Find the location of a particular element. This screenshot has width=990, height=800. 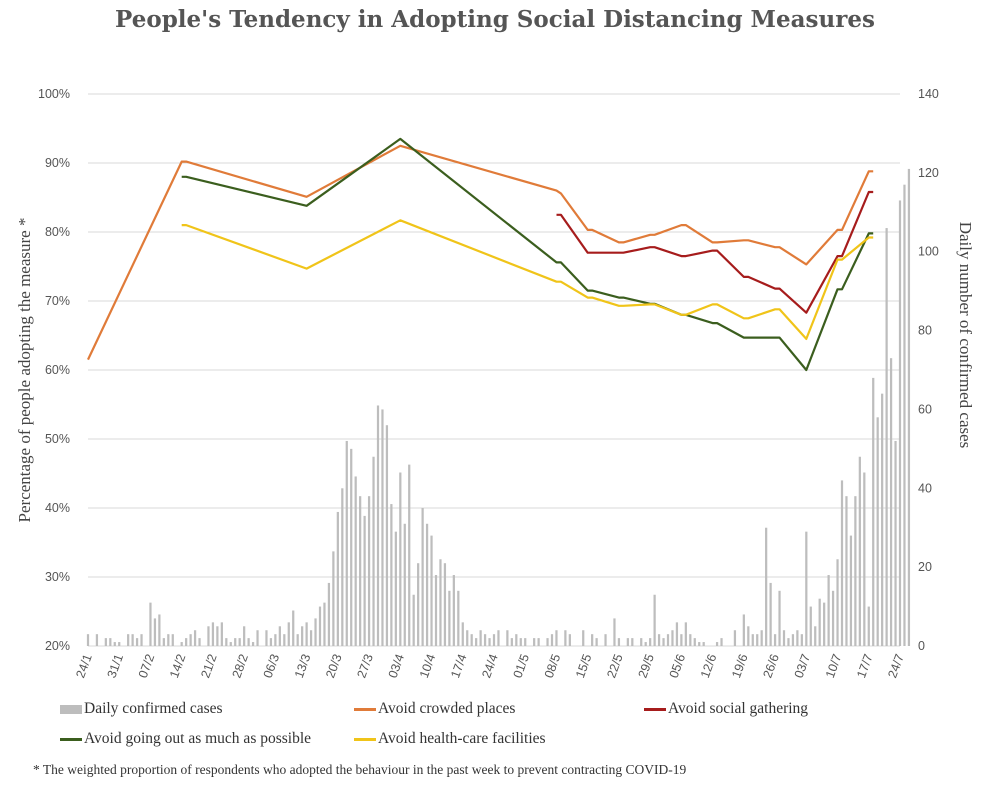

legend-label: Daily confirmed cases is located at coordinates (153, 708).